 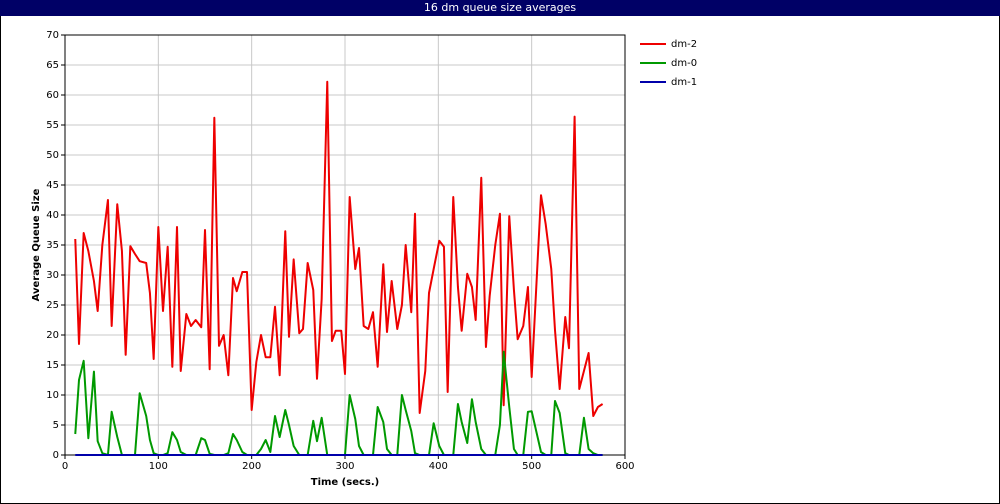 I want to click on x-tick-label: 400, so click(x=438, y=466).